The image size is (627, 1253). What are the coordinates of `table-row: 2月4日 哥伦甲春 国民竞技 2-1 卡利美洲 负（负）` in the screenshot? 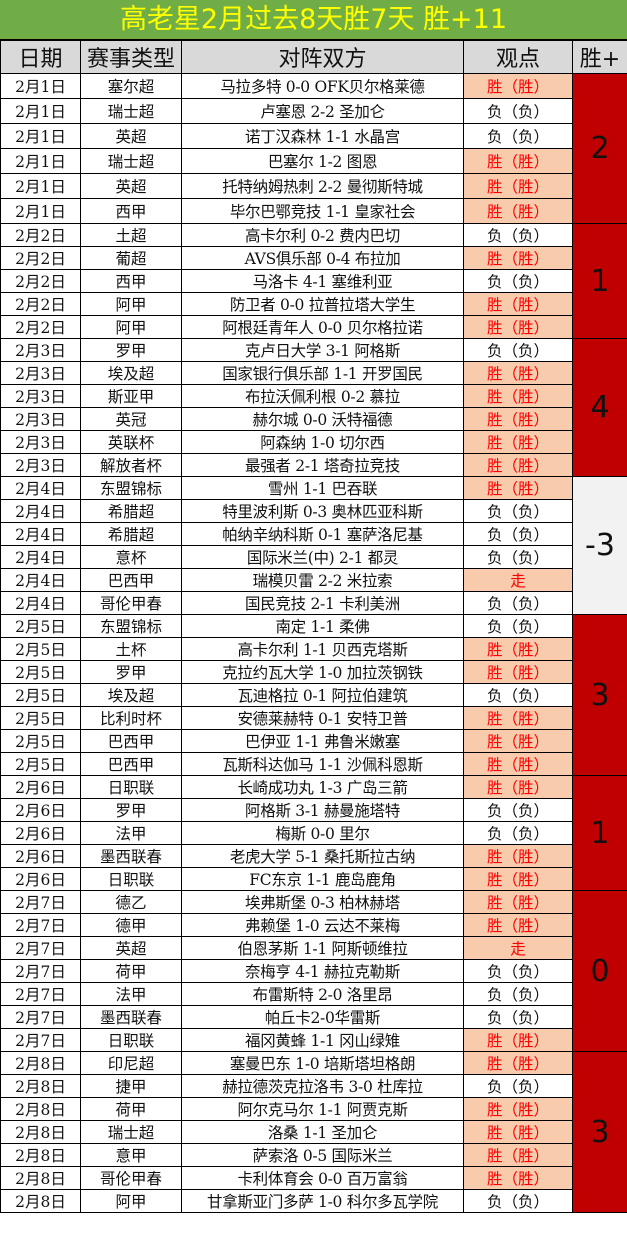 It's located at (313, 603).